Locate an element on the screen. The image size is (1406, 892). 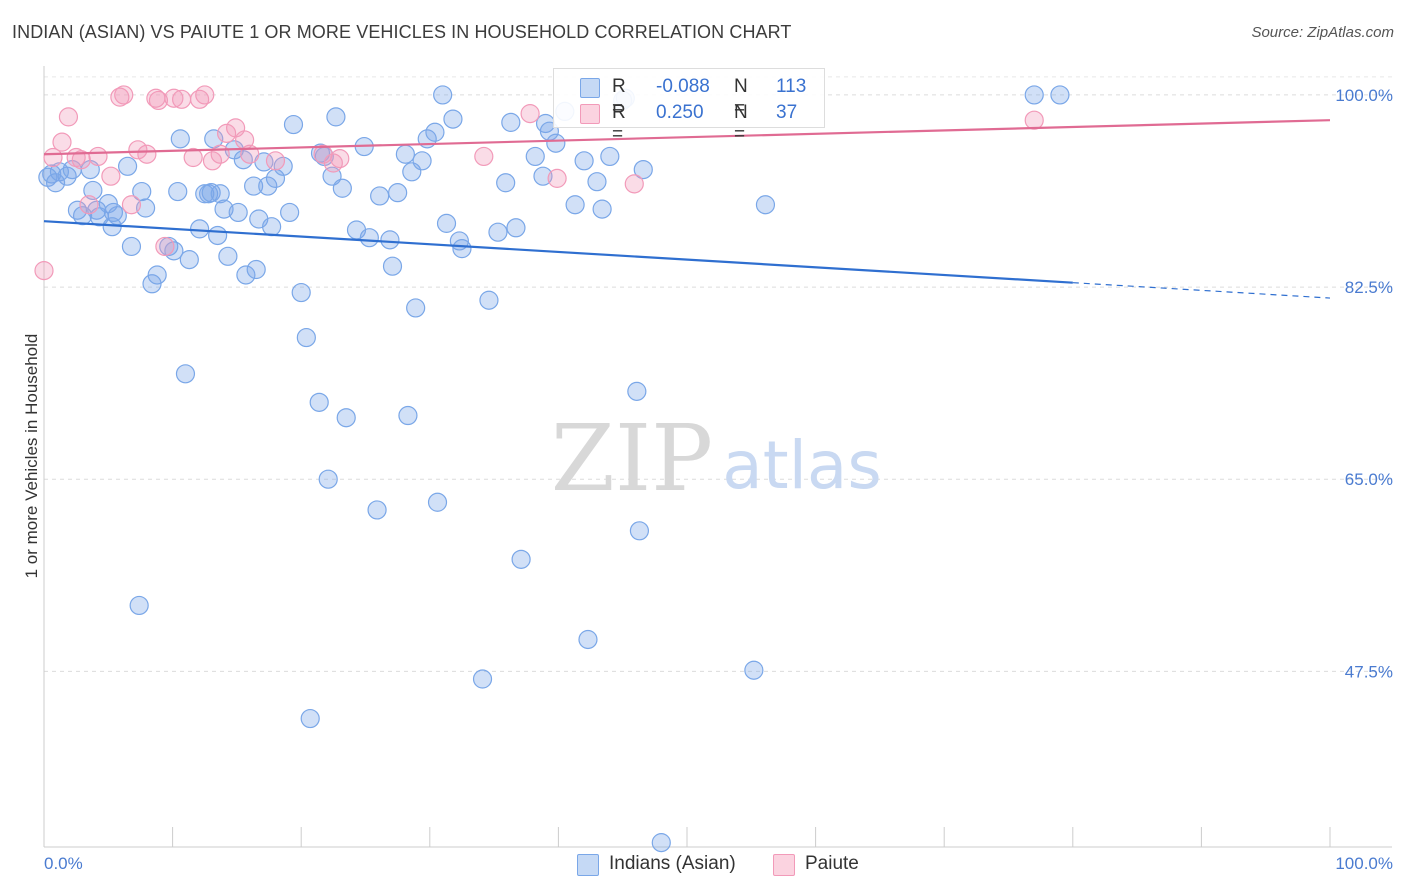
watermark-zip: ZIP is located at coordinates (632, 458).